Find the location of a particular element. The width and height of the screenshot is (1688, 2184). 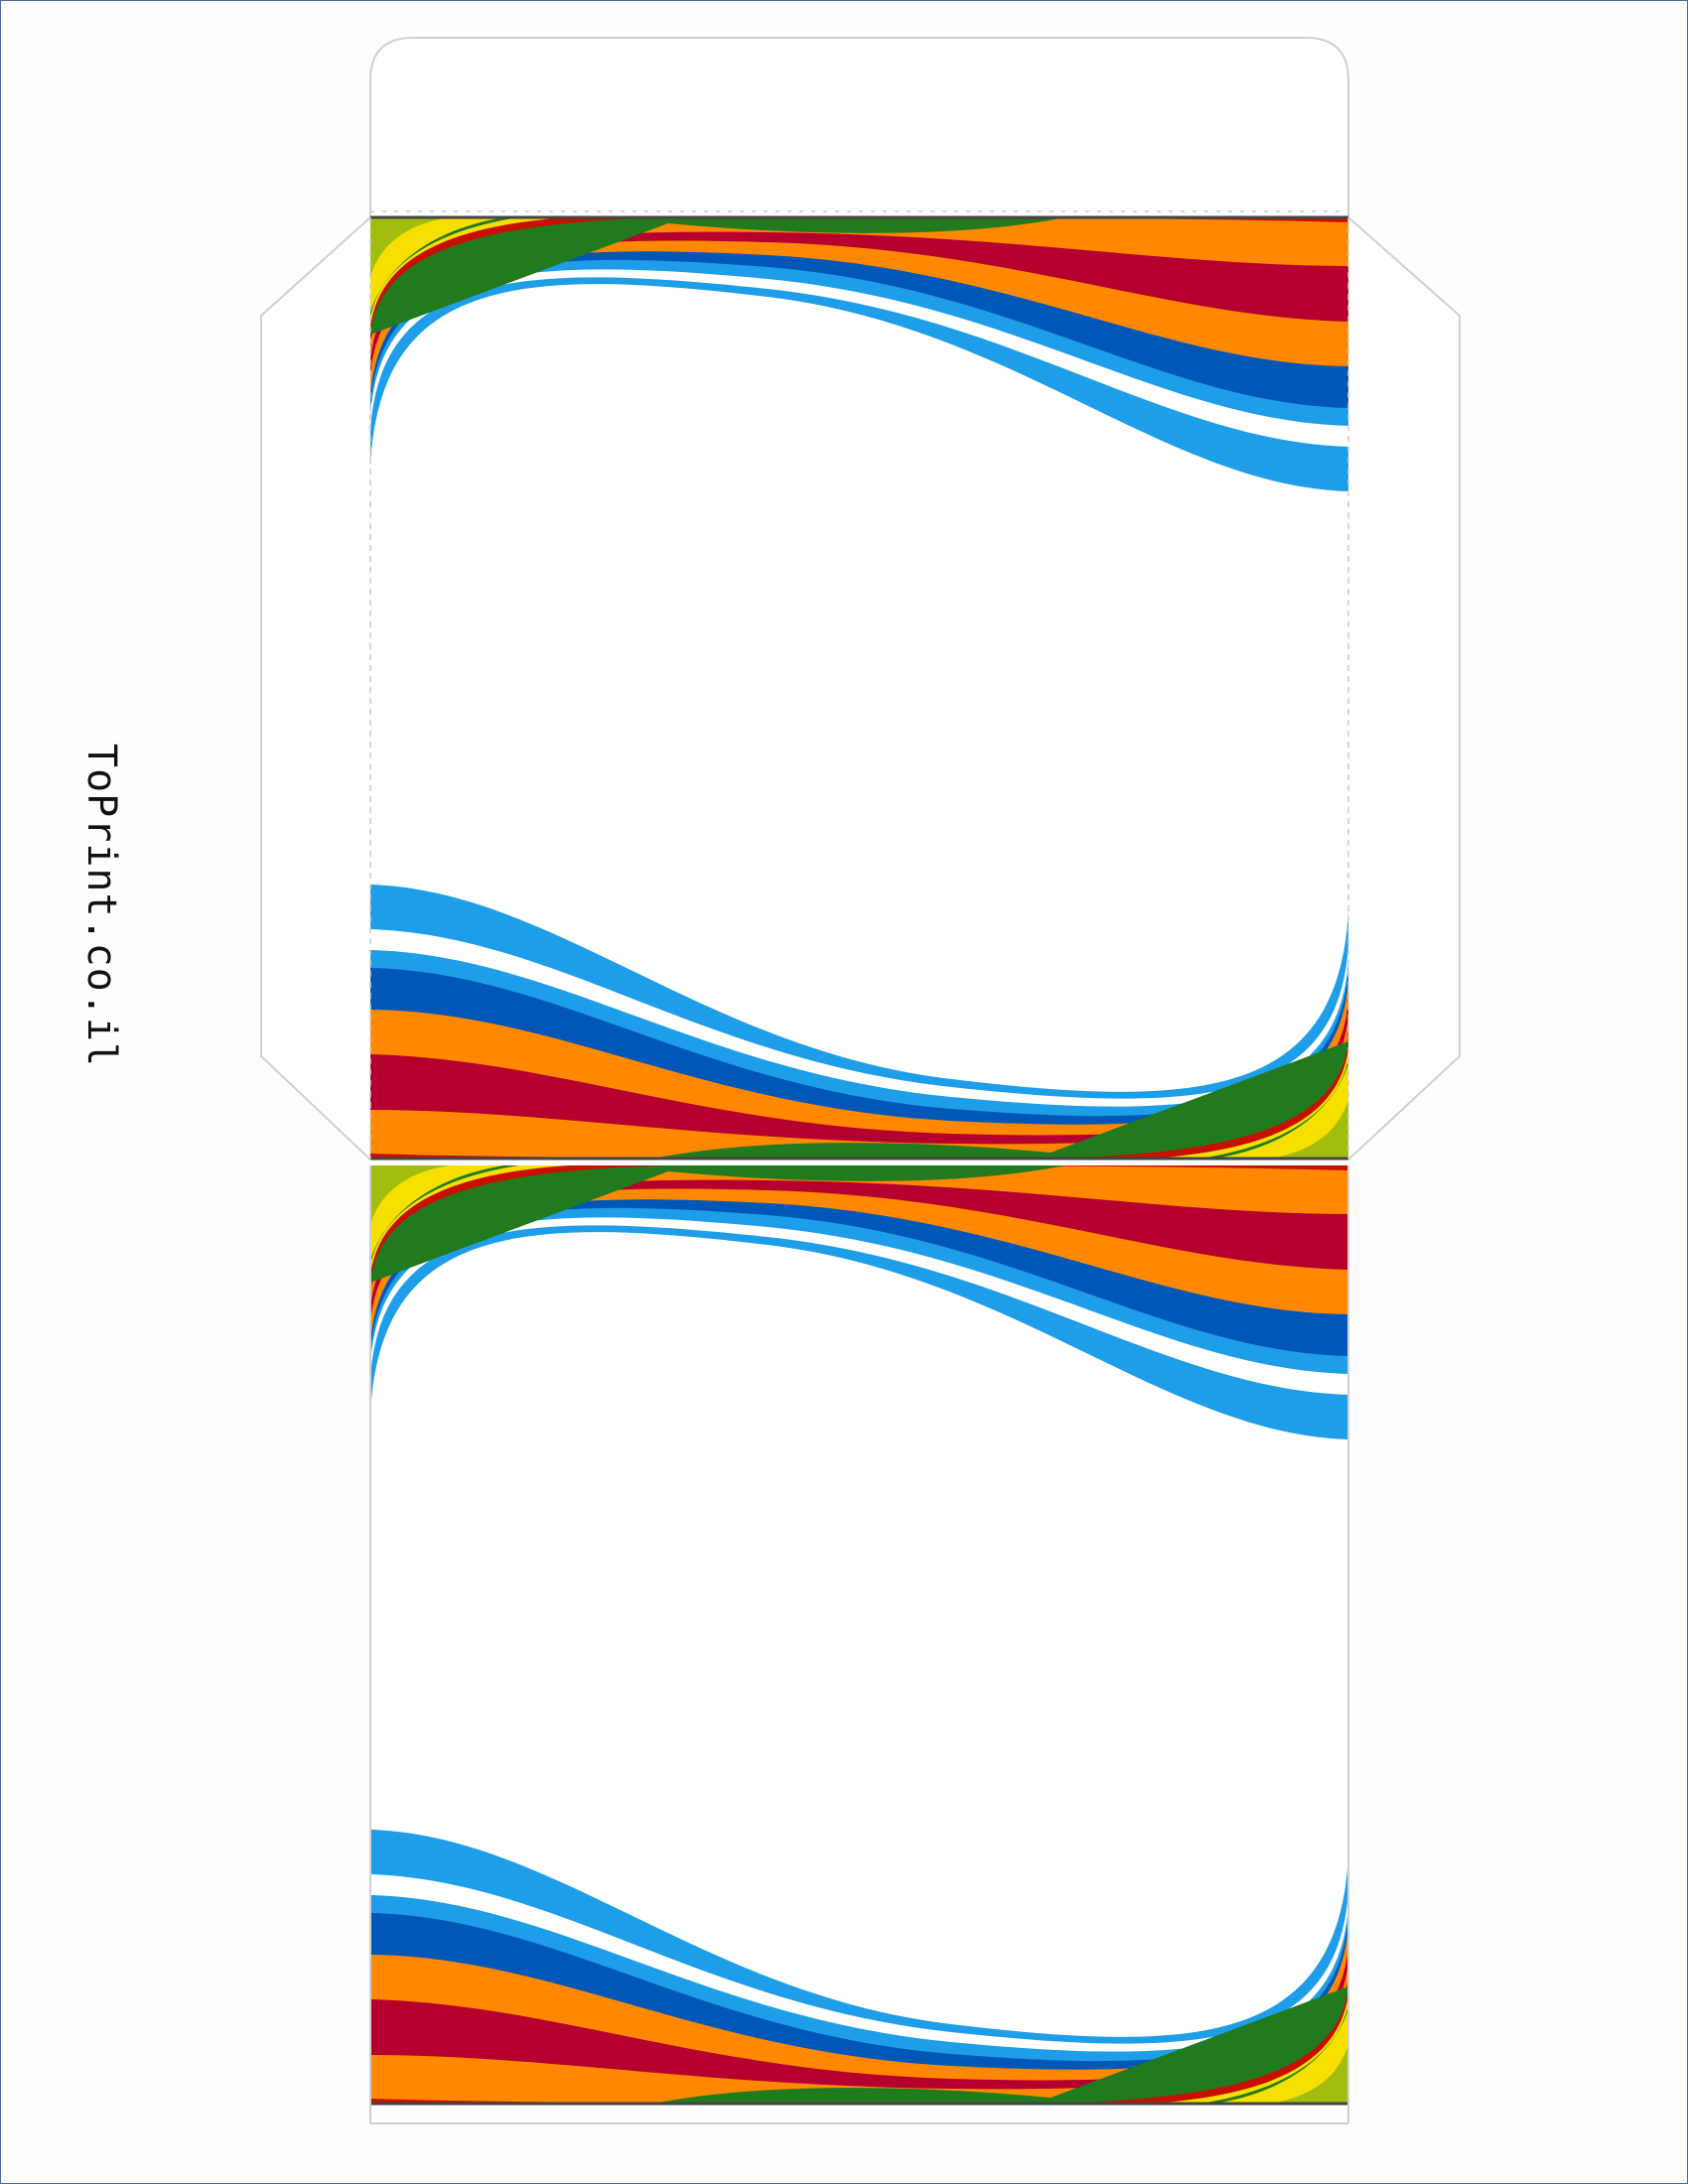

top-flap is located at coordinates (859, 127).